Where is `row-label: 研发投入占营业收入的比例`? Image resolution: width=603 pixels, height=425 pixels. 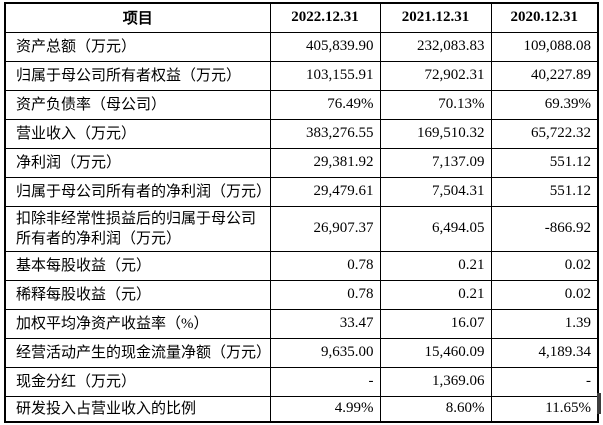 row-label: 研发投入占营业收入的比例 is located at coordinates (137, 408).